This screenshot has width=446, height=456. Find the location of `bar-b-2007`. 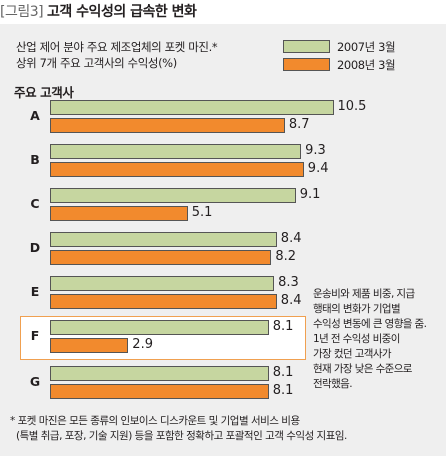

bar-b-2007 is located at coordinates (176, 151).